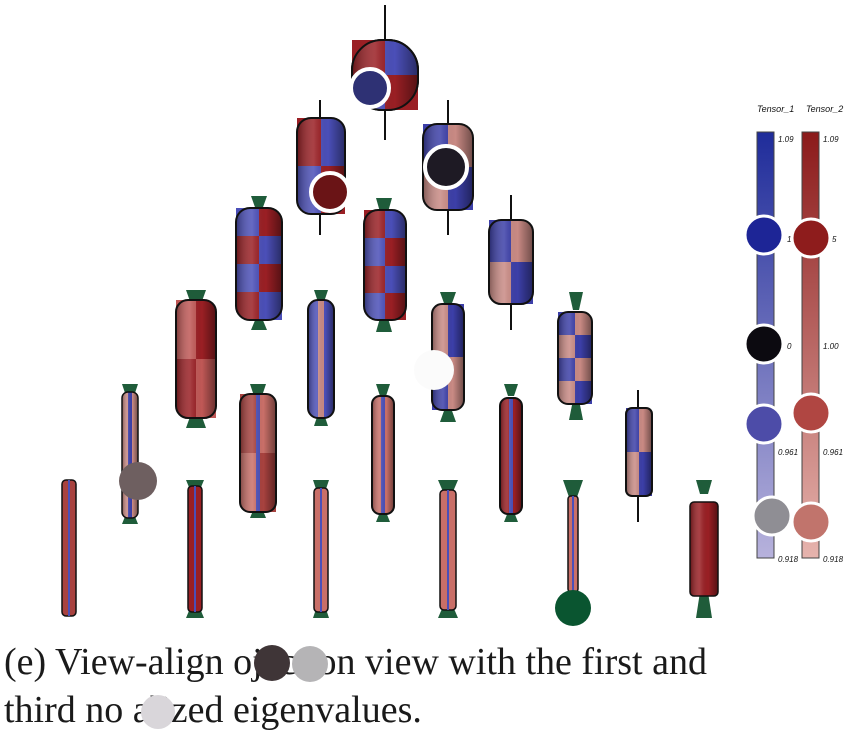 The image size is (859, 737). What do you see at coordinates (130, 454) in the screenshot?
I see `glyph-r5-c1` at bounding box center [130, 454].